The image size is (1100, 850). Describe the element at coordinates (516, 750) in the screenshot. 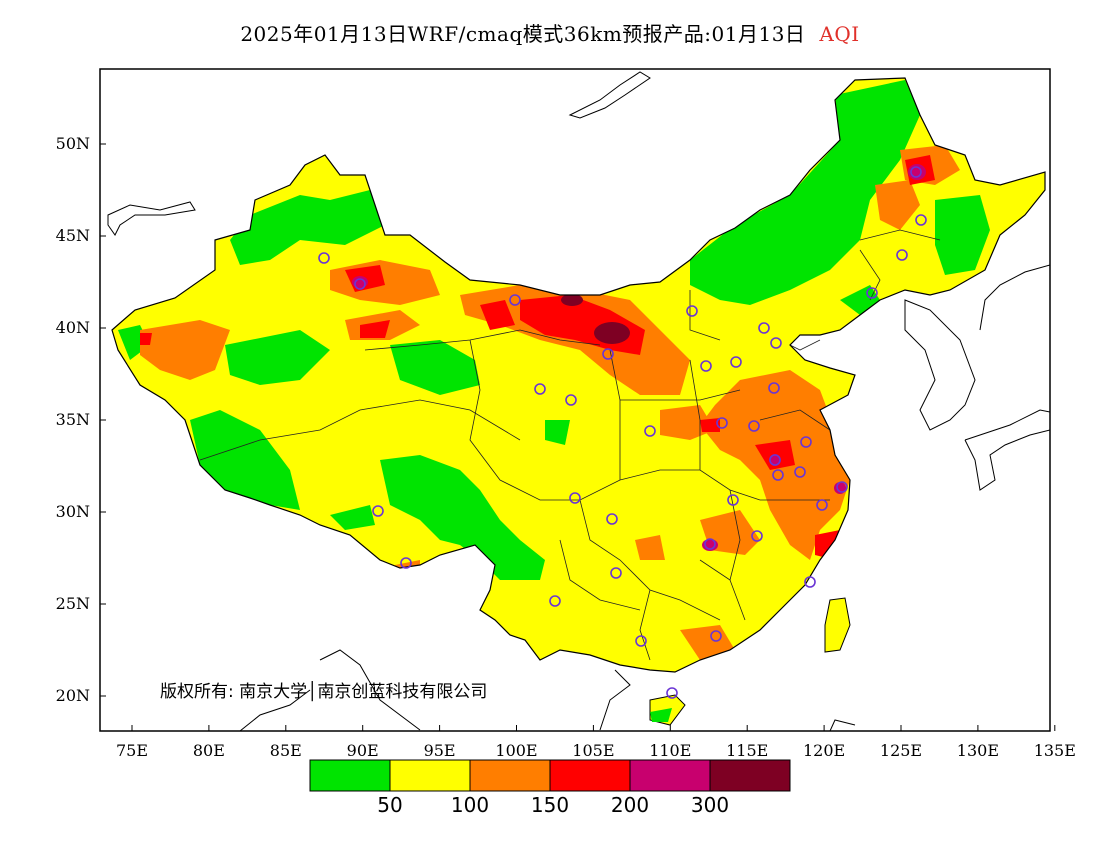

I see `x-tick-label: 100E` at that location.